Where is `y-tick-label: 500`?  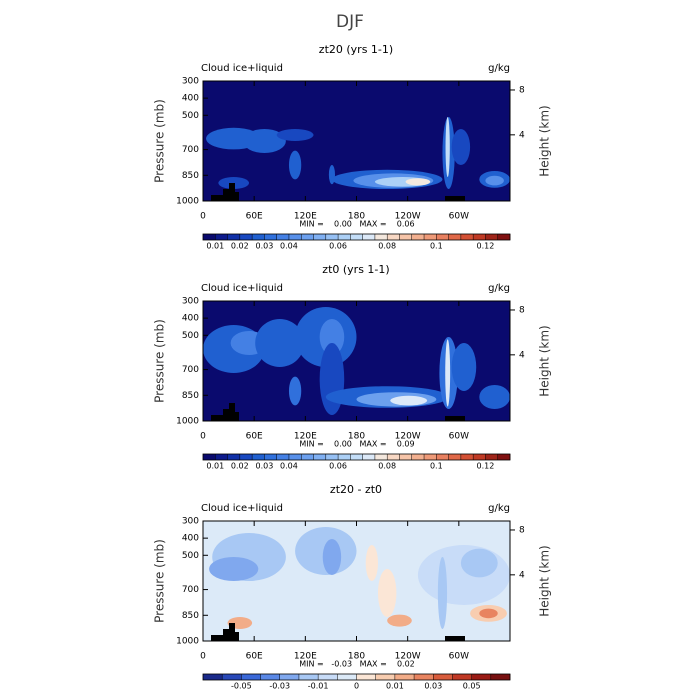 y-tick-label: 500 is located at coordinates (190, 116).